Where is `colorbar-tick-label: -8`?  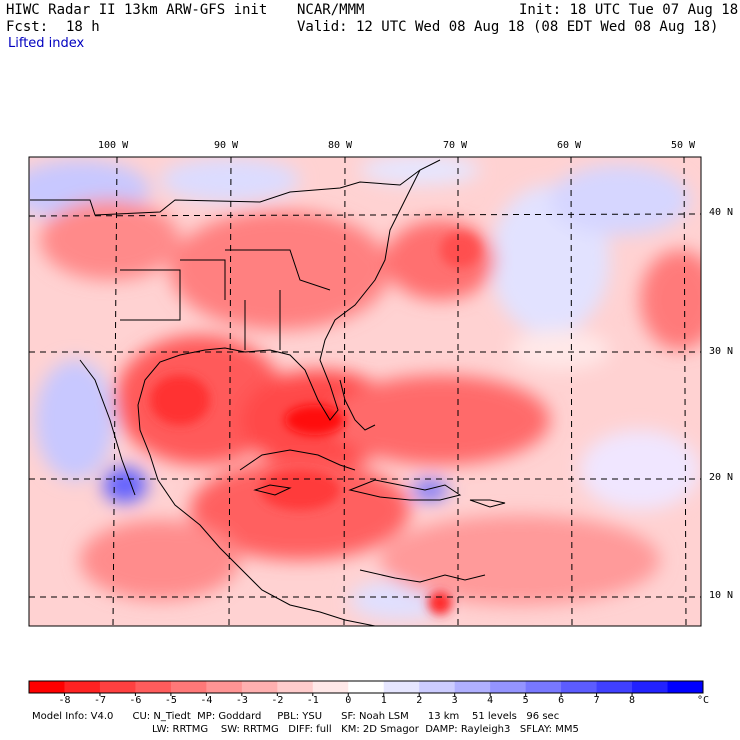 colorbar-tick-label: -8 is located at coordinates (64, 700).